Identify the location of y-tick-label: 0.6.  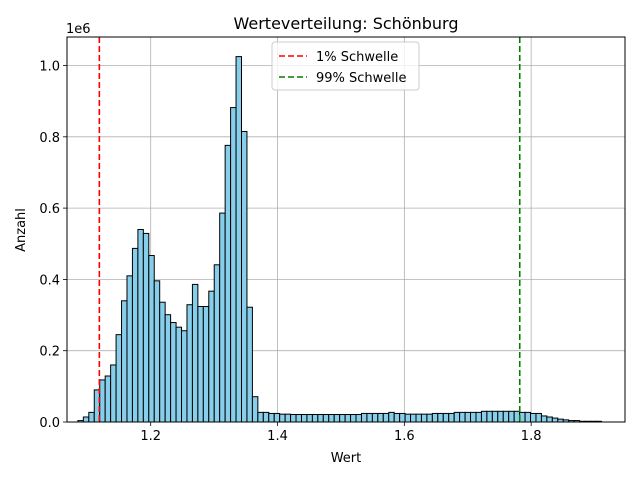
(49, 209).